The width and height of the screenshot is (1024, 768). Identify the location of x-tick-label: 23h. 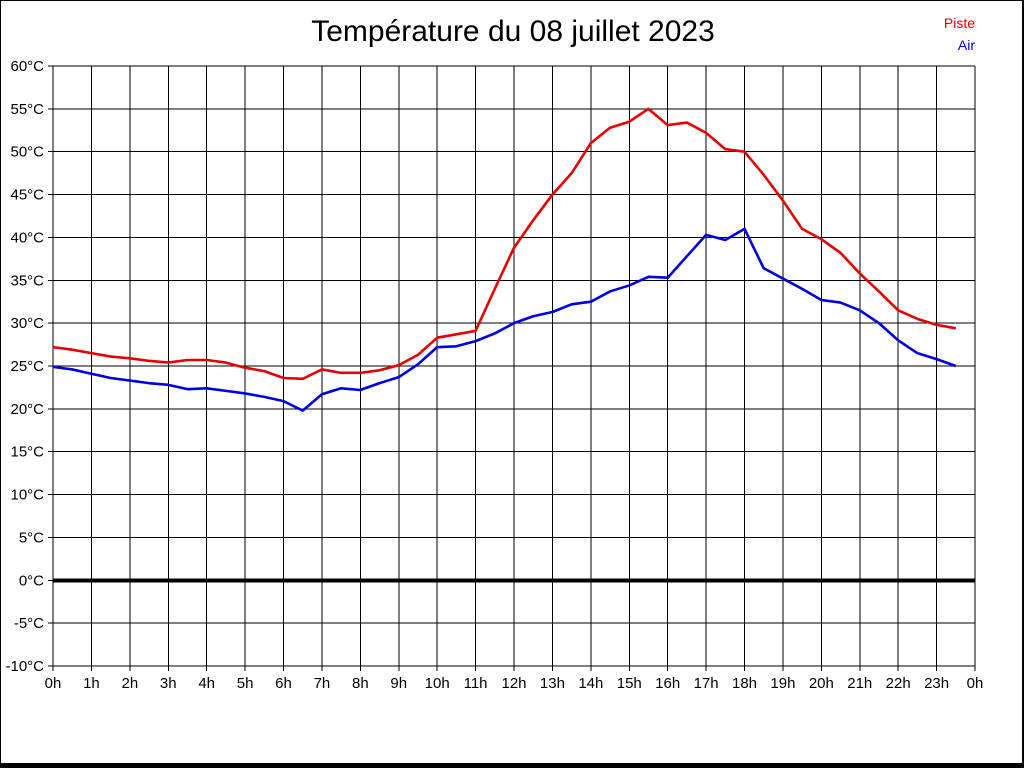
(936, 683).